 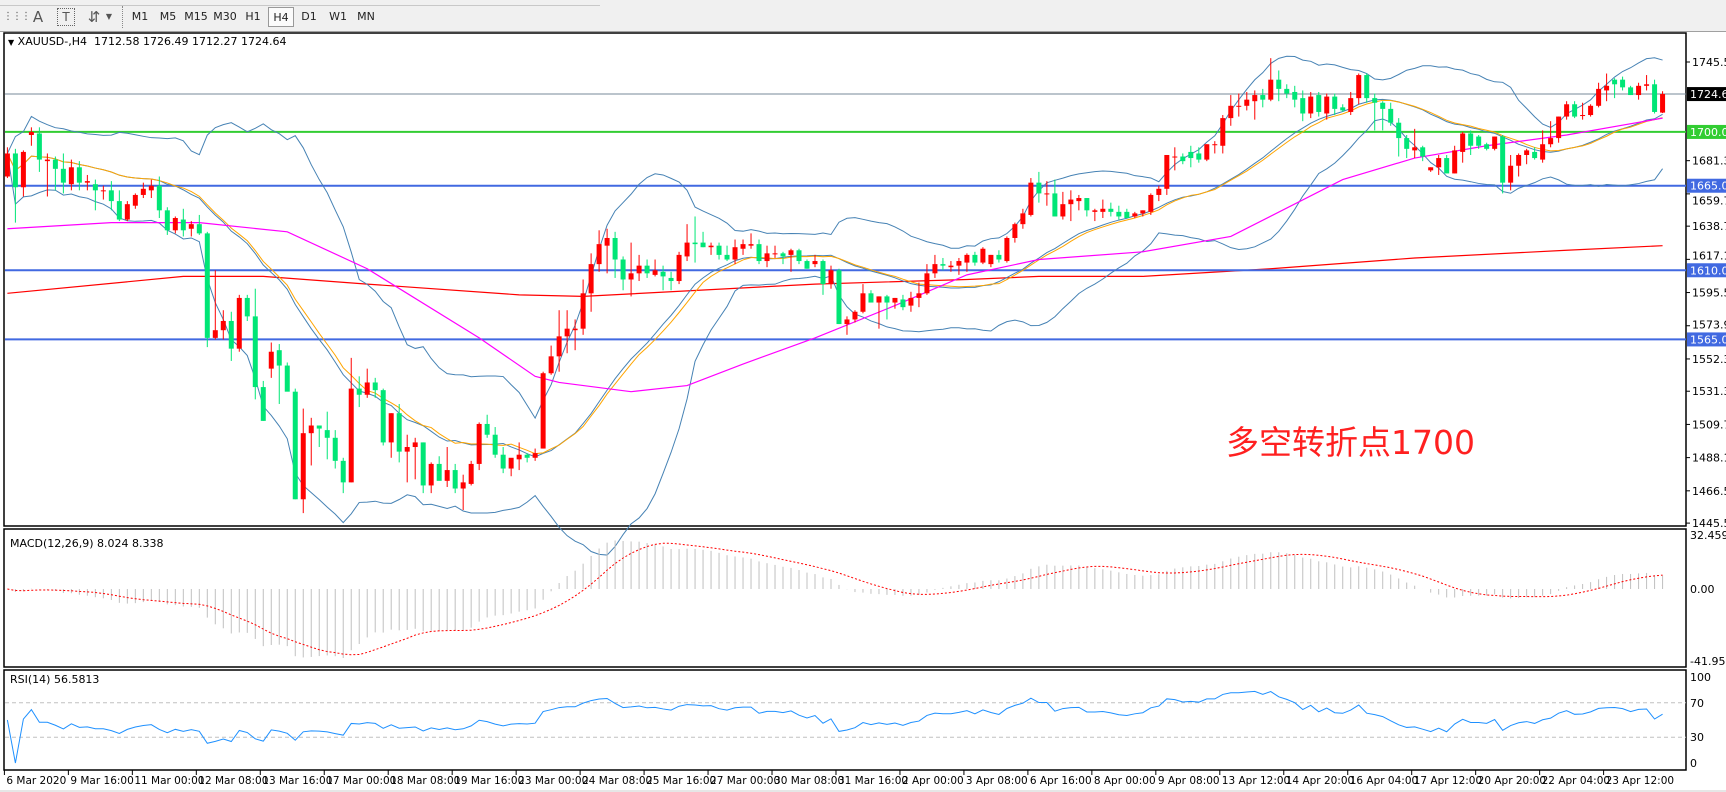 I want to click on timeframe-m1: M1, so click(x=140, y=16).